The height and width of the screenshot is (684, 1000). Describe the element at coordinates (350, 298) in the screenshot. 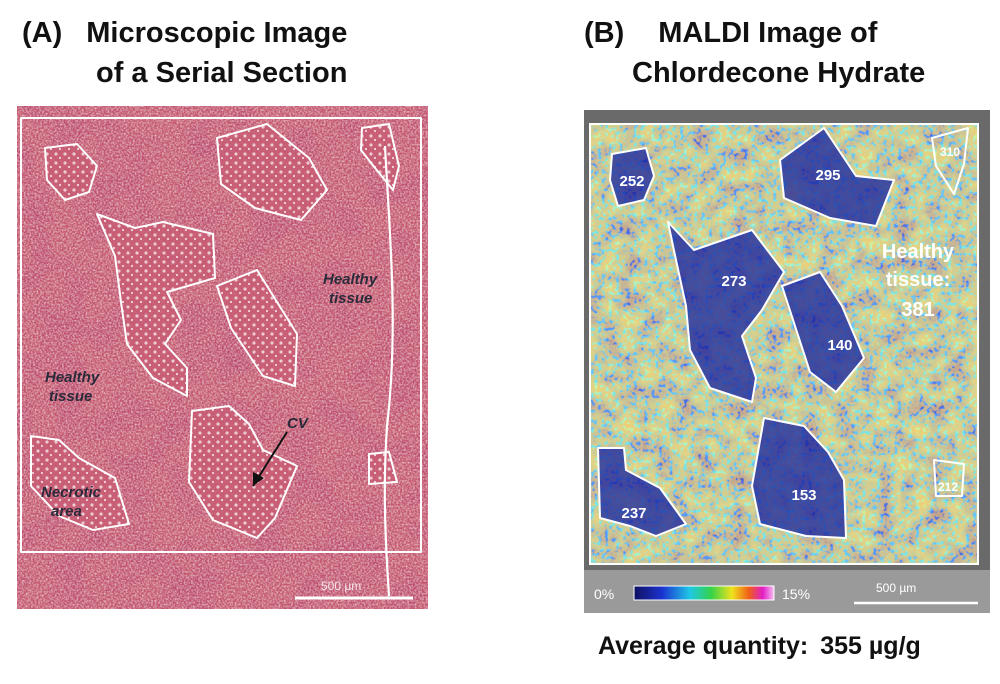

I see `label-healthy-right-2: tissue` at that location.